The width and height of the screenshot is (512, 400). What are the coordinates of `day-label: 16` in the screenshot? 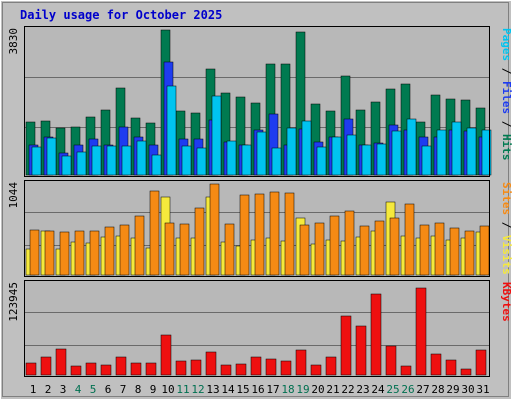 It's located at (257, 389).